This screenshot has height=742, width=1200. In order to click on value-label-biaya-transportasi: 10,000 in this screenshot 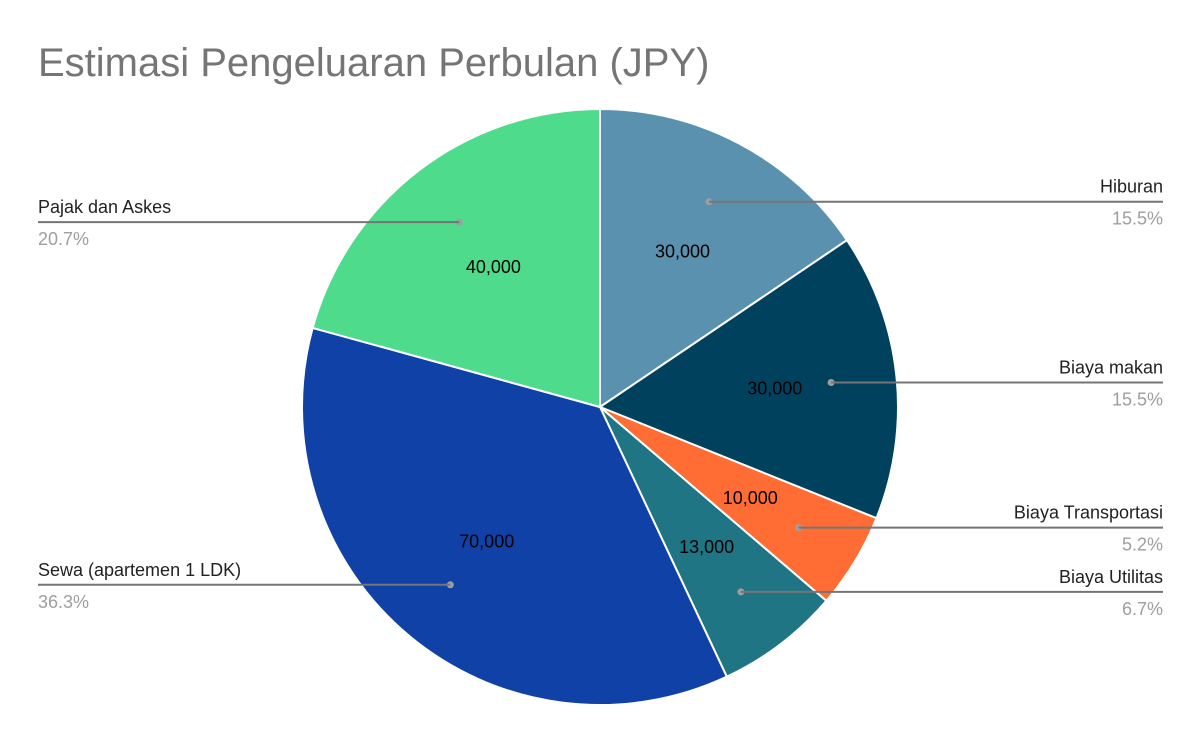, I will do `click(750, 498)`.